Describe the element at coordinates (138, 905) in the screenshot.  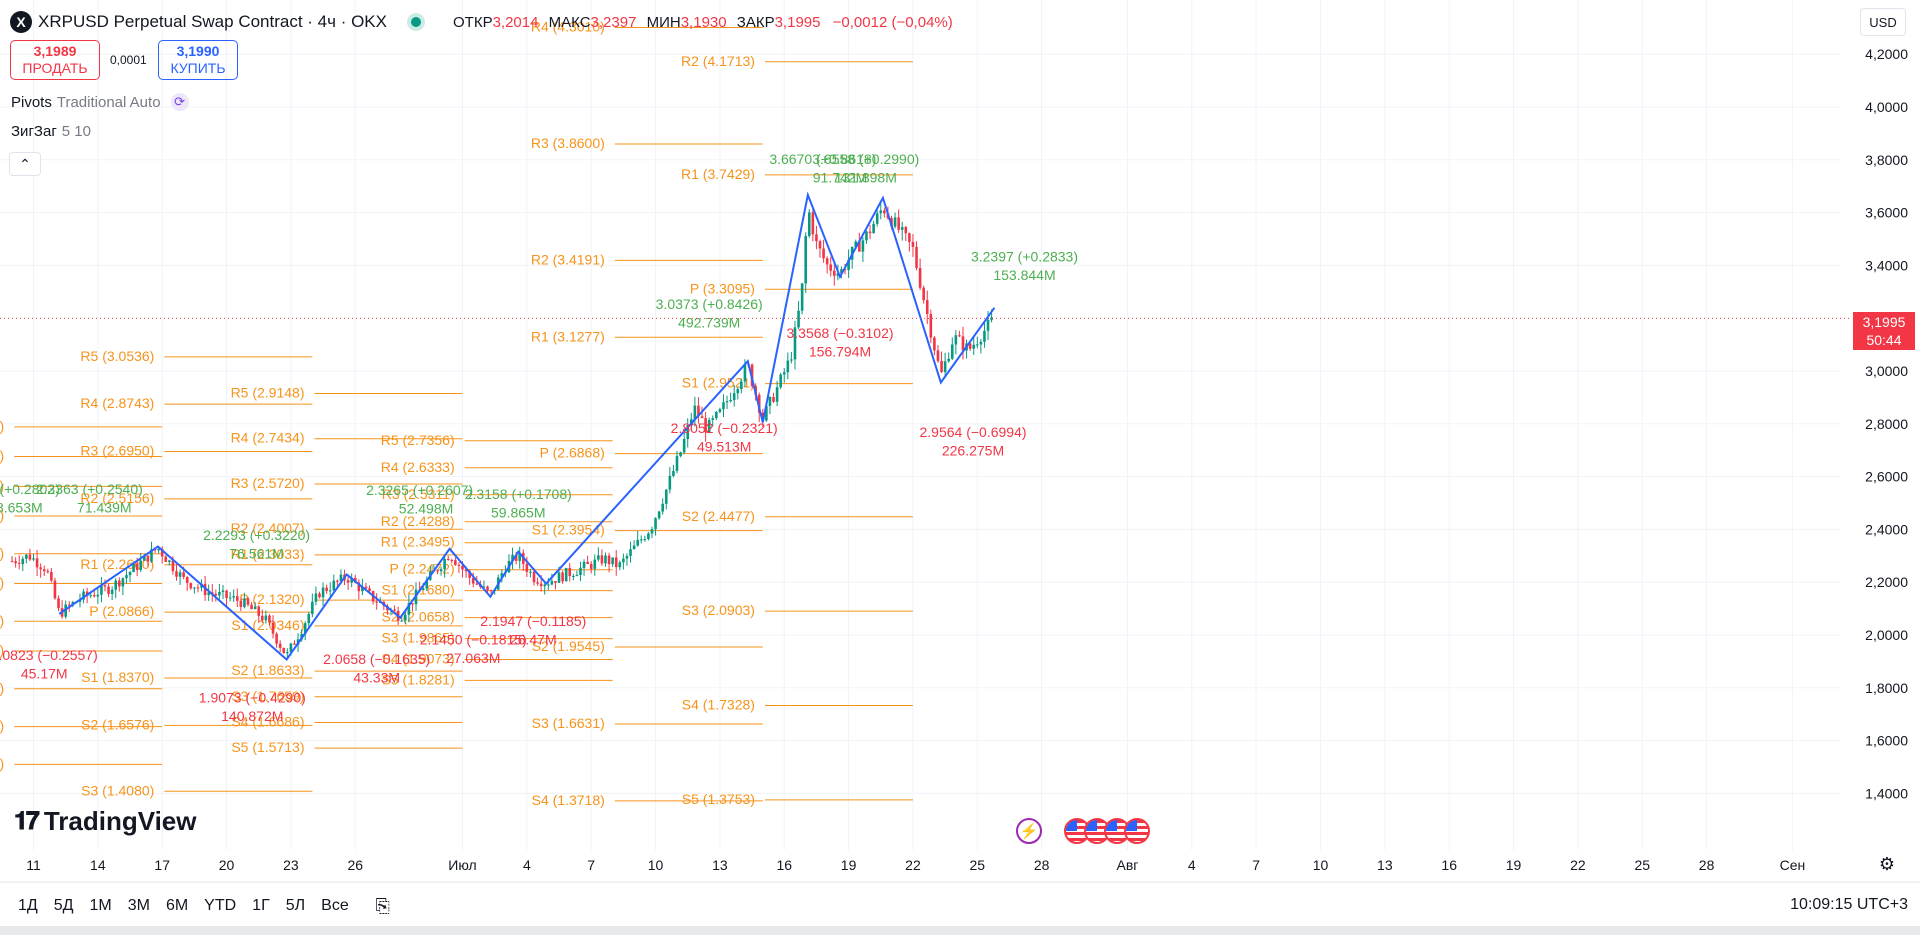
I see `range-3m-button: 3М` at that location.